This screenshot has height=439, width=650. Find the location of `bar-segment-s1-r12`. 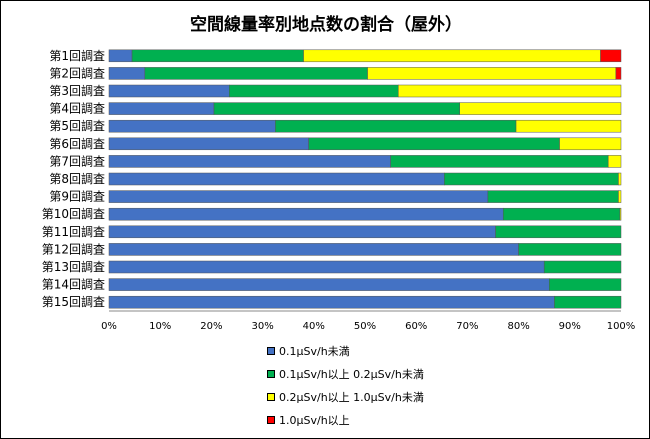

bar-segment-s1-r12 is located at coordinates (582, 267).